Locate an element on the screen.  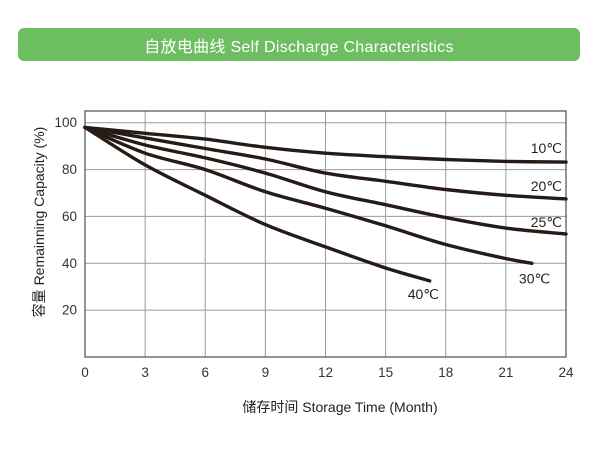
x-tick-18: 18 is located at coordinates (445, 372).